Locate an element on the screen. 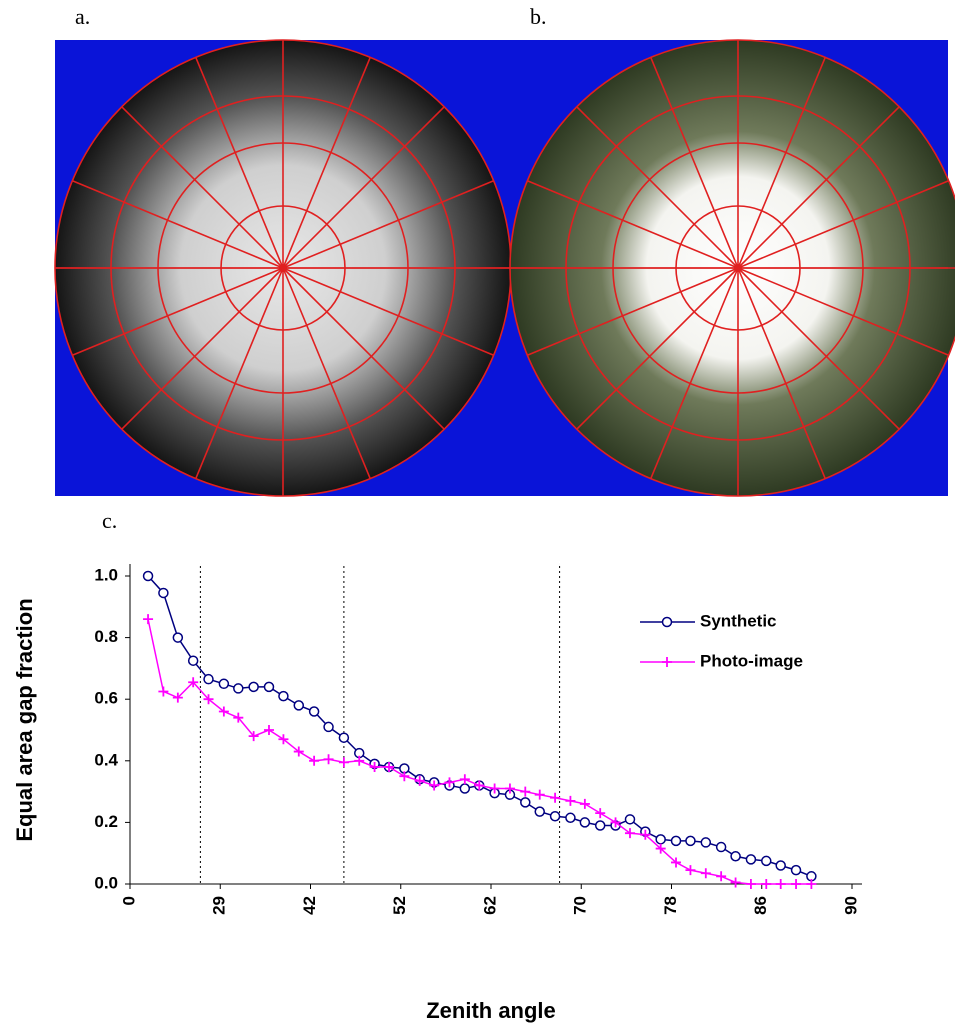 This screenshot has width=955, height=1036. x-tick-label: 0 is located at coordinates (128, 900).